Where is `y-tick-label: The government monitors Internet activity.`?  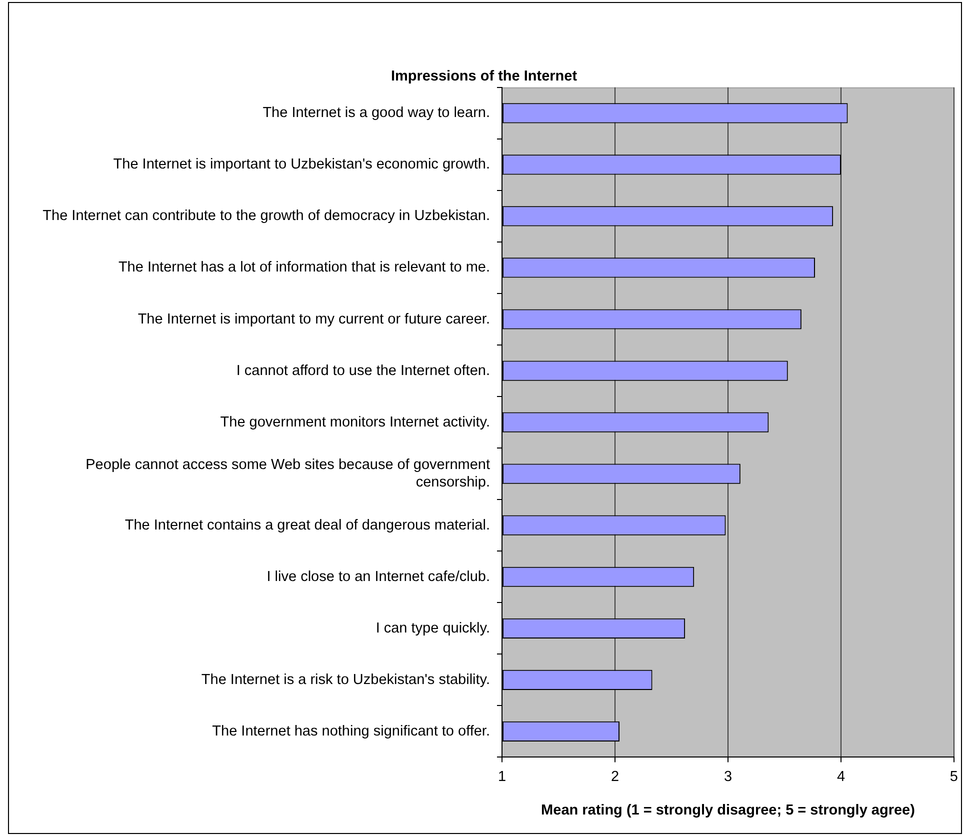
y-tick-label: The government monitors Internet activity. is located at coordinates (355, 422).